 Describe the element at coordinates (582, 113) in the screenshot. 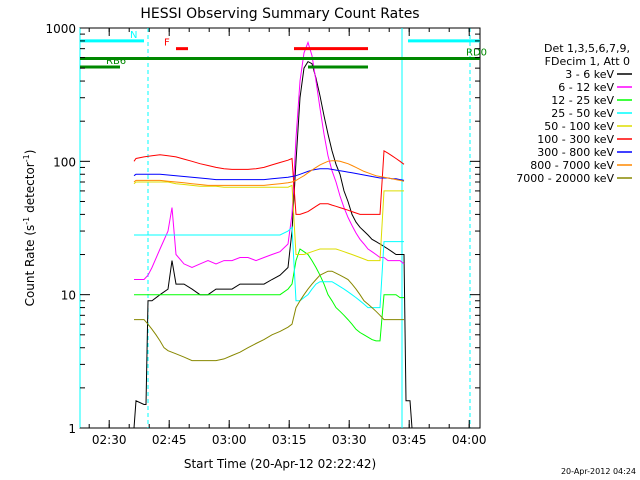

I see `legend-label-3: 25 - 50 keV` at that location.